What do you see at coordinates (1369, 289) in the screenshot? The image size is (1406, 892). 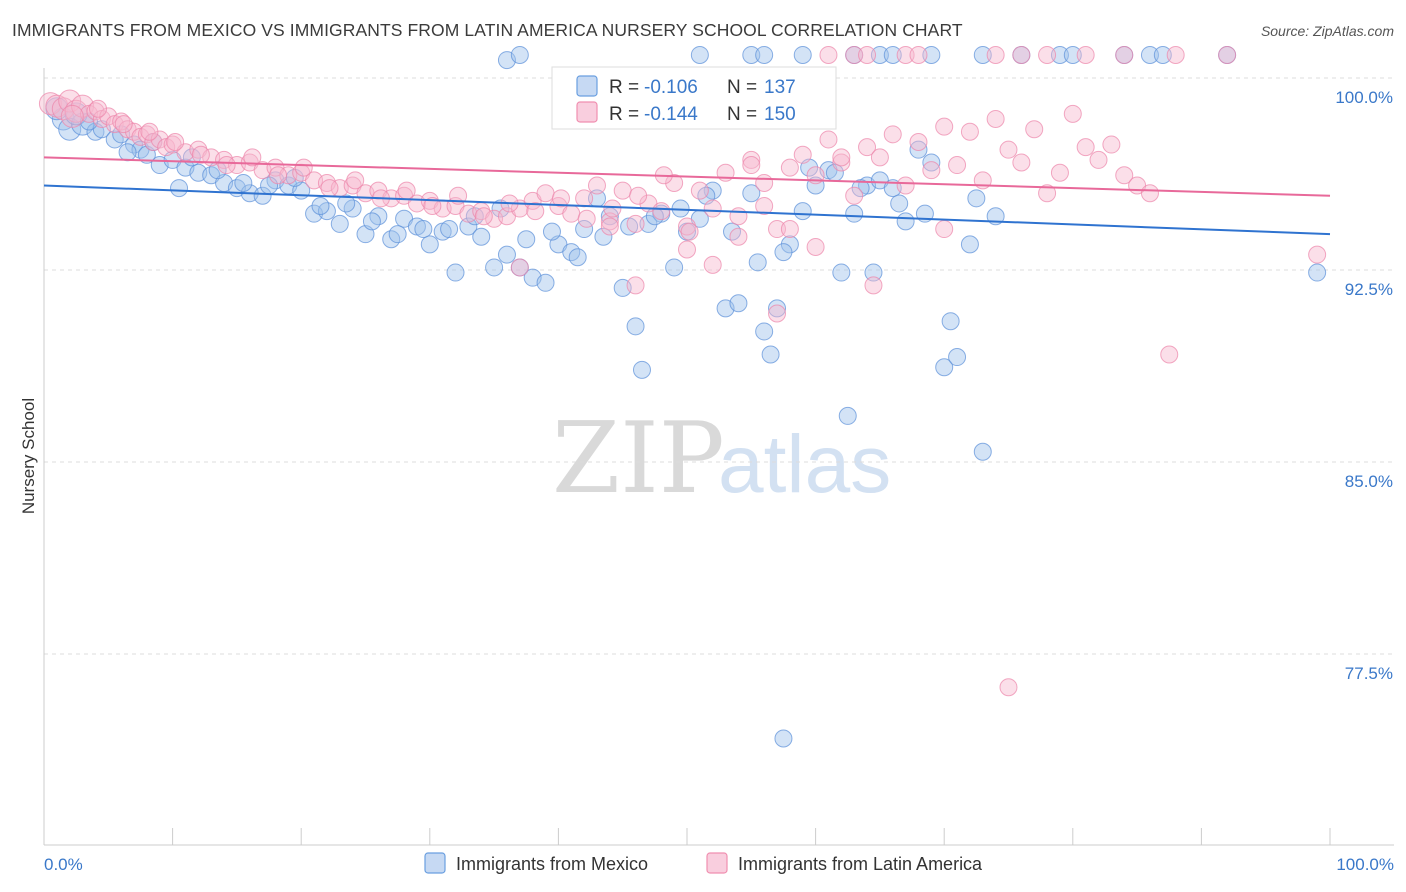 I see `y-tick-label-1: 92.5%` at bounding box center [1369, 289].